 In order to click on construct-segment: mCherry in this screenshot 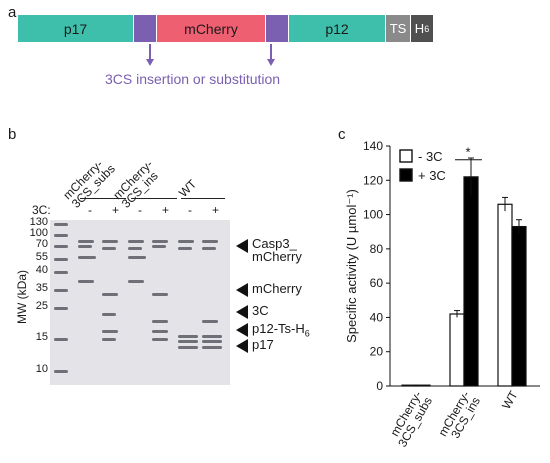, I will do `click(211, 28)`.